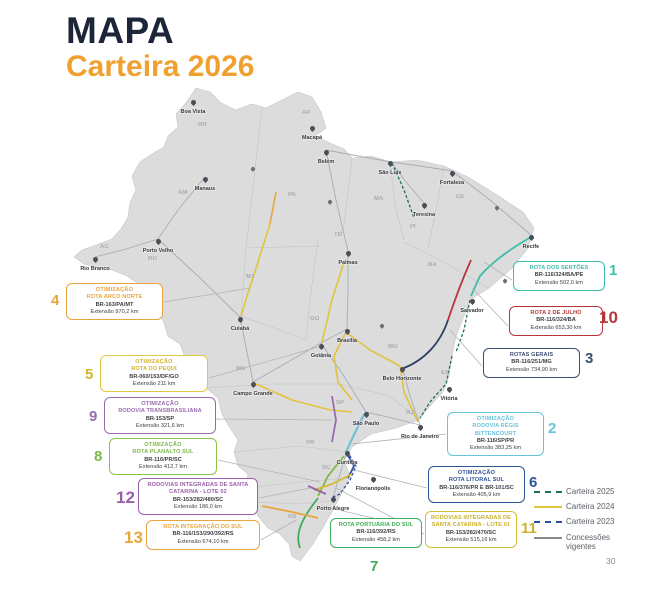  I want to click on callout-road: BR-116/153/290/392/RS, so click(203, 534).